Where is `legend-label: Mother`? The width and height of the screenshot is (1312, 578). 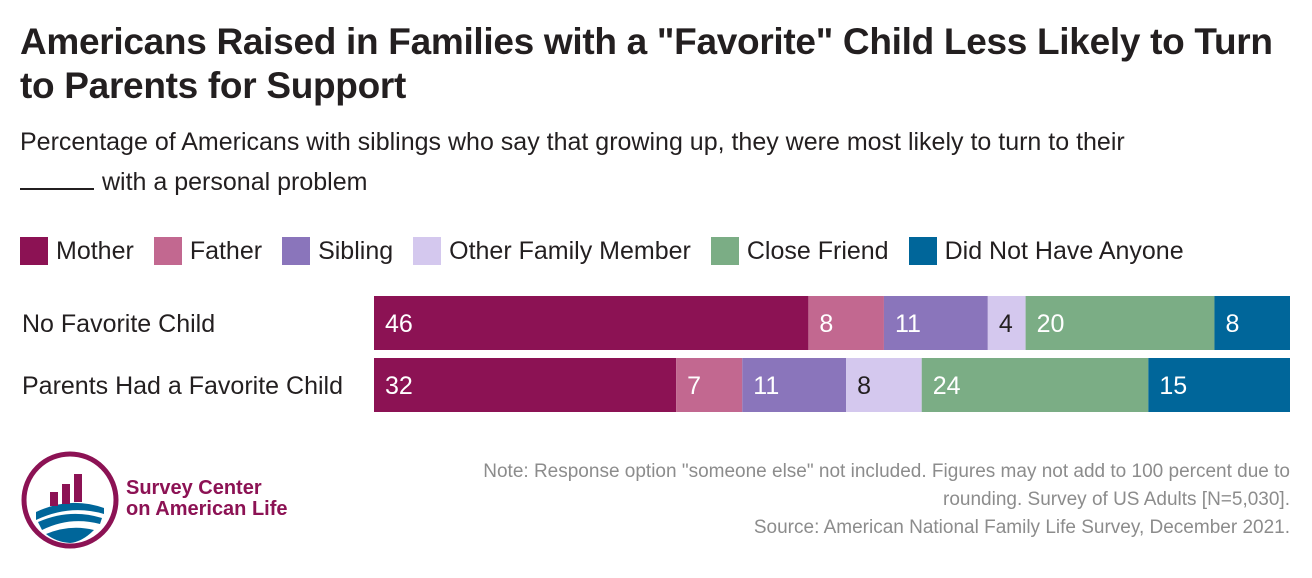 legend-label: Mother is located at coordinates (95, 250).